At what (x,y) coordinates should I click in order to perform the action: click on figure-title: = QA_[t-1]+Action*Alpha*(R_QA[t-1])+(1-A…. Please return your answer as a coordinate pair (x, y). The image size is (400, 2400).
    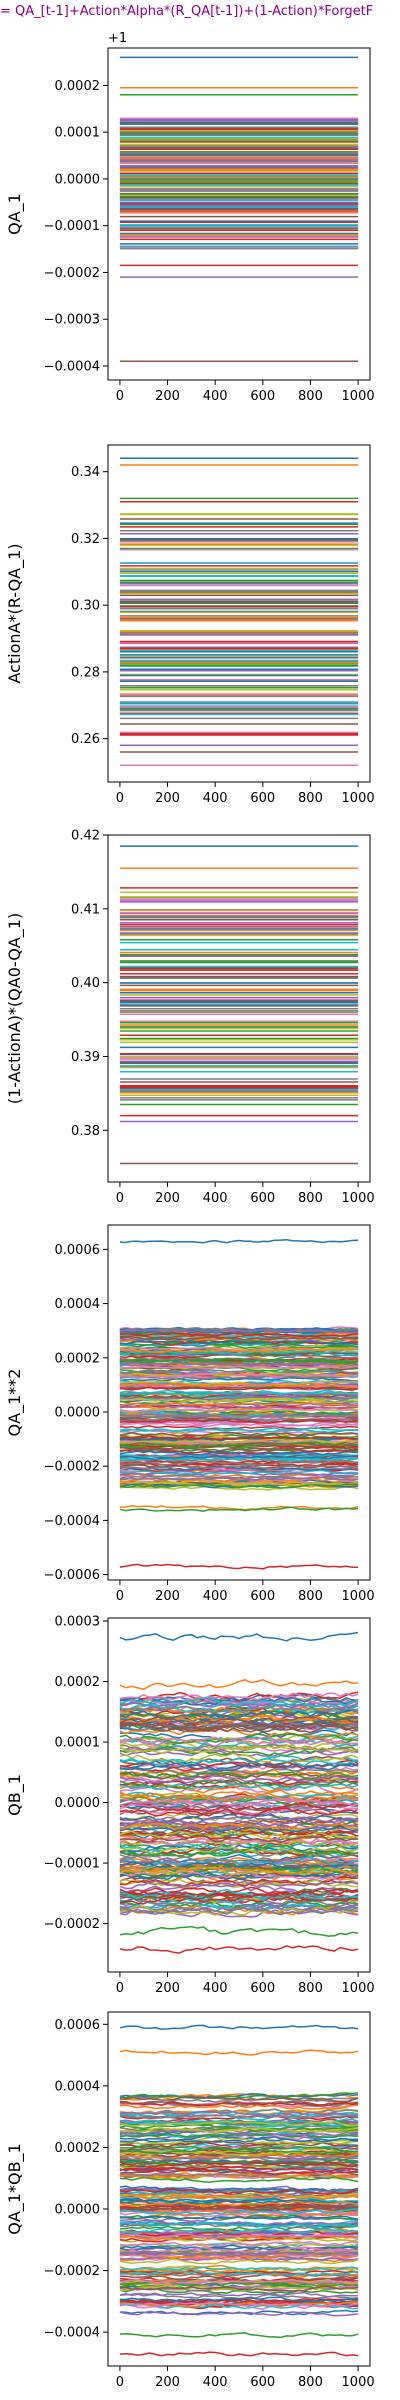
    Looking at the image, I should click on (187, 11).